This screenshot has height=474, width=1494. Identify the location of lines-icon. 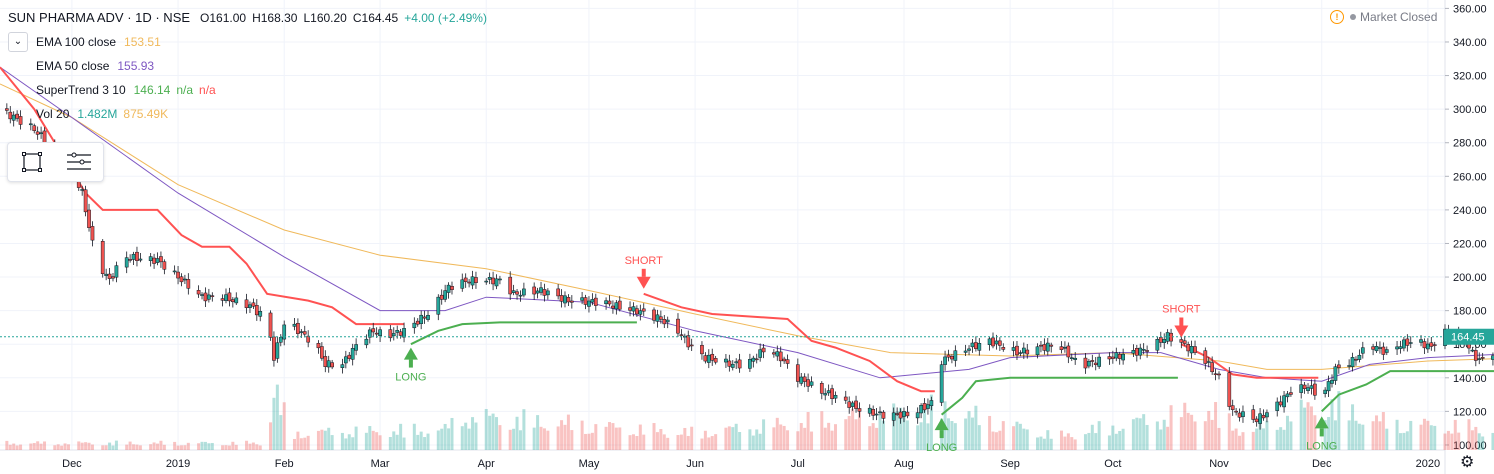
(79, 162).